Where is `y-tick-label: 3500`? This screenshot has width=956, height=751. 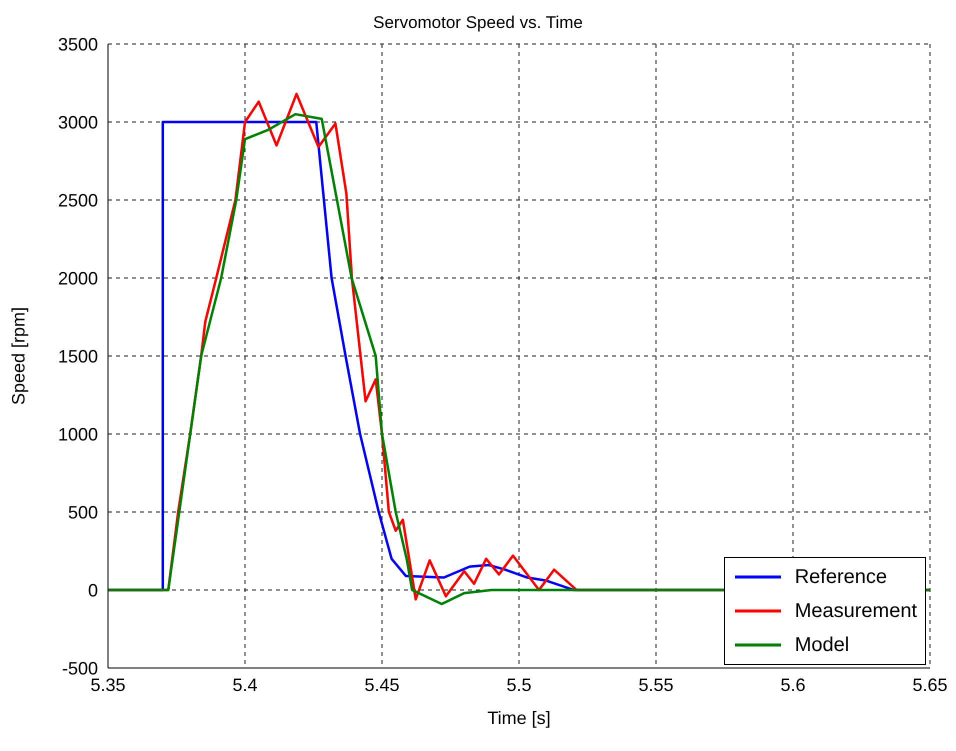
y-tick-label: 3500 is located at coordinates (78, 44).